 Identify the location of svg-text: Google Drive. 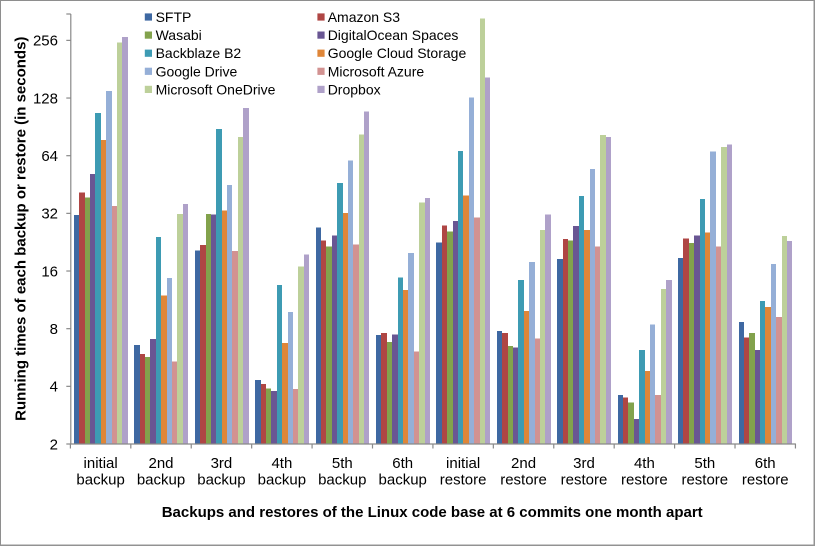
(197, 71).